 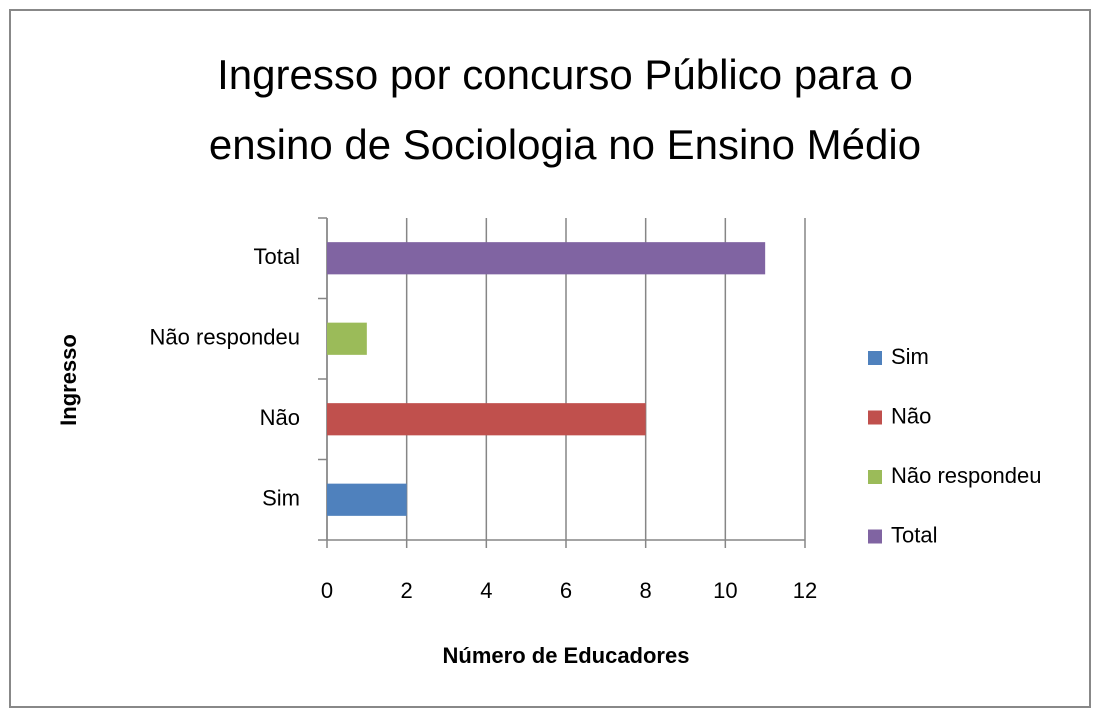 I want to click on x-tick-label: 6, so click(x=566, y=590).